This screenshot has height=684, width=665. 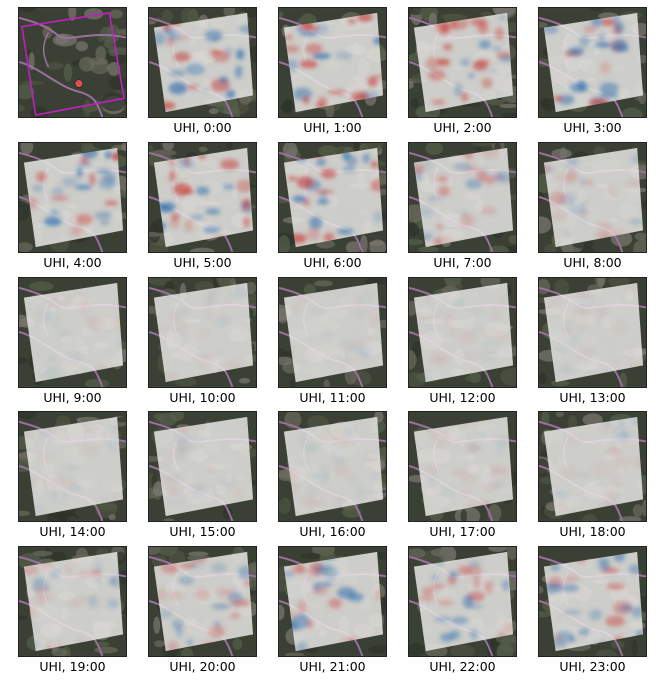 What do you see at coordinates (73, 64) in the screenshot?
I see `study-area-outline` at bounding box center [73, 64].